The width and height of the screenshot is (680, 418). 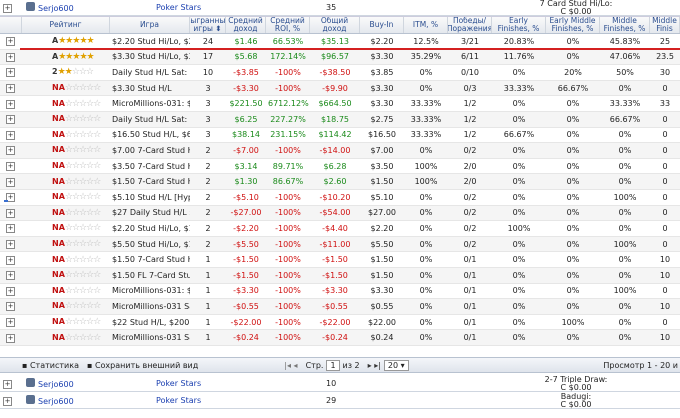 What do you see at coordinates (665, 25) in the screenshot?
I see `column-header: Middle Finis` at bounding box center [665, 25].